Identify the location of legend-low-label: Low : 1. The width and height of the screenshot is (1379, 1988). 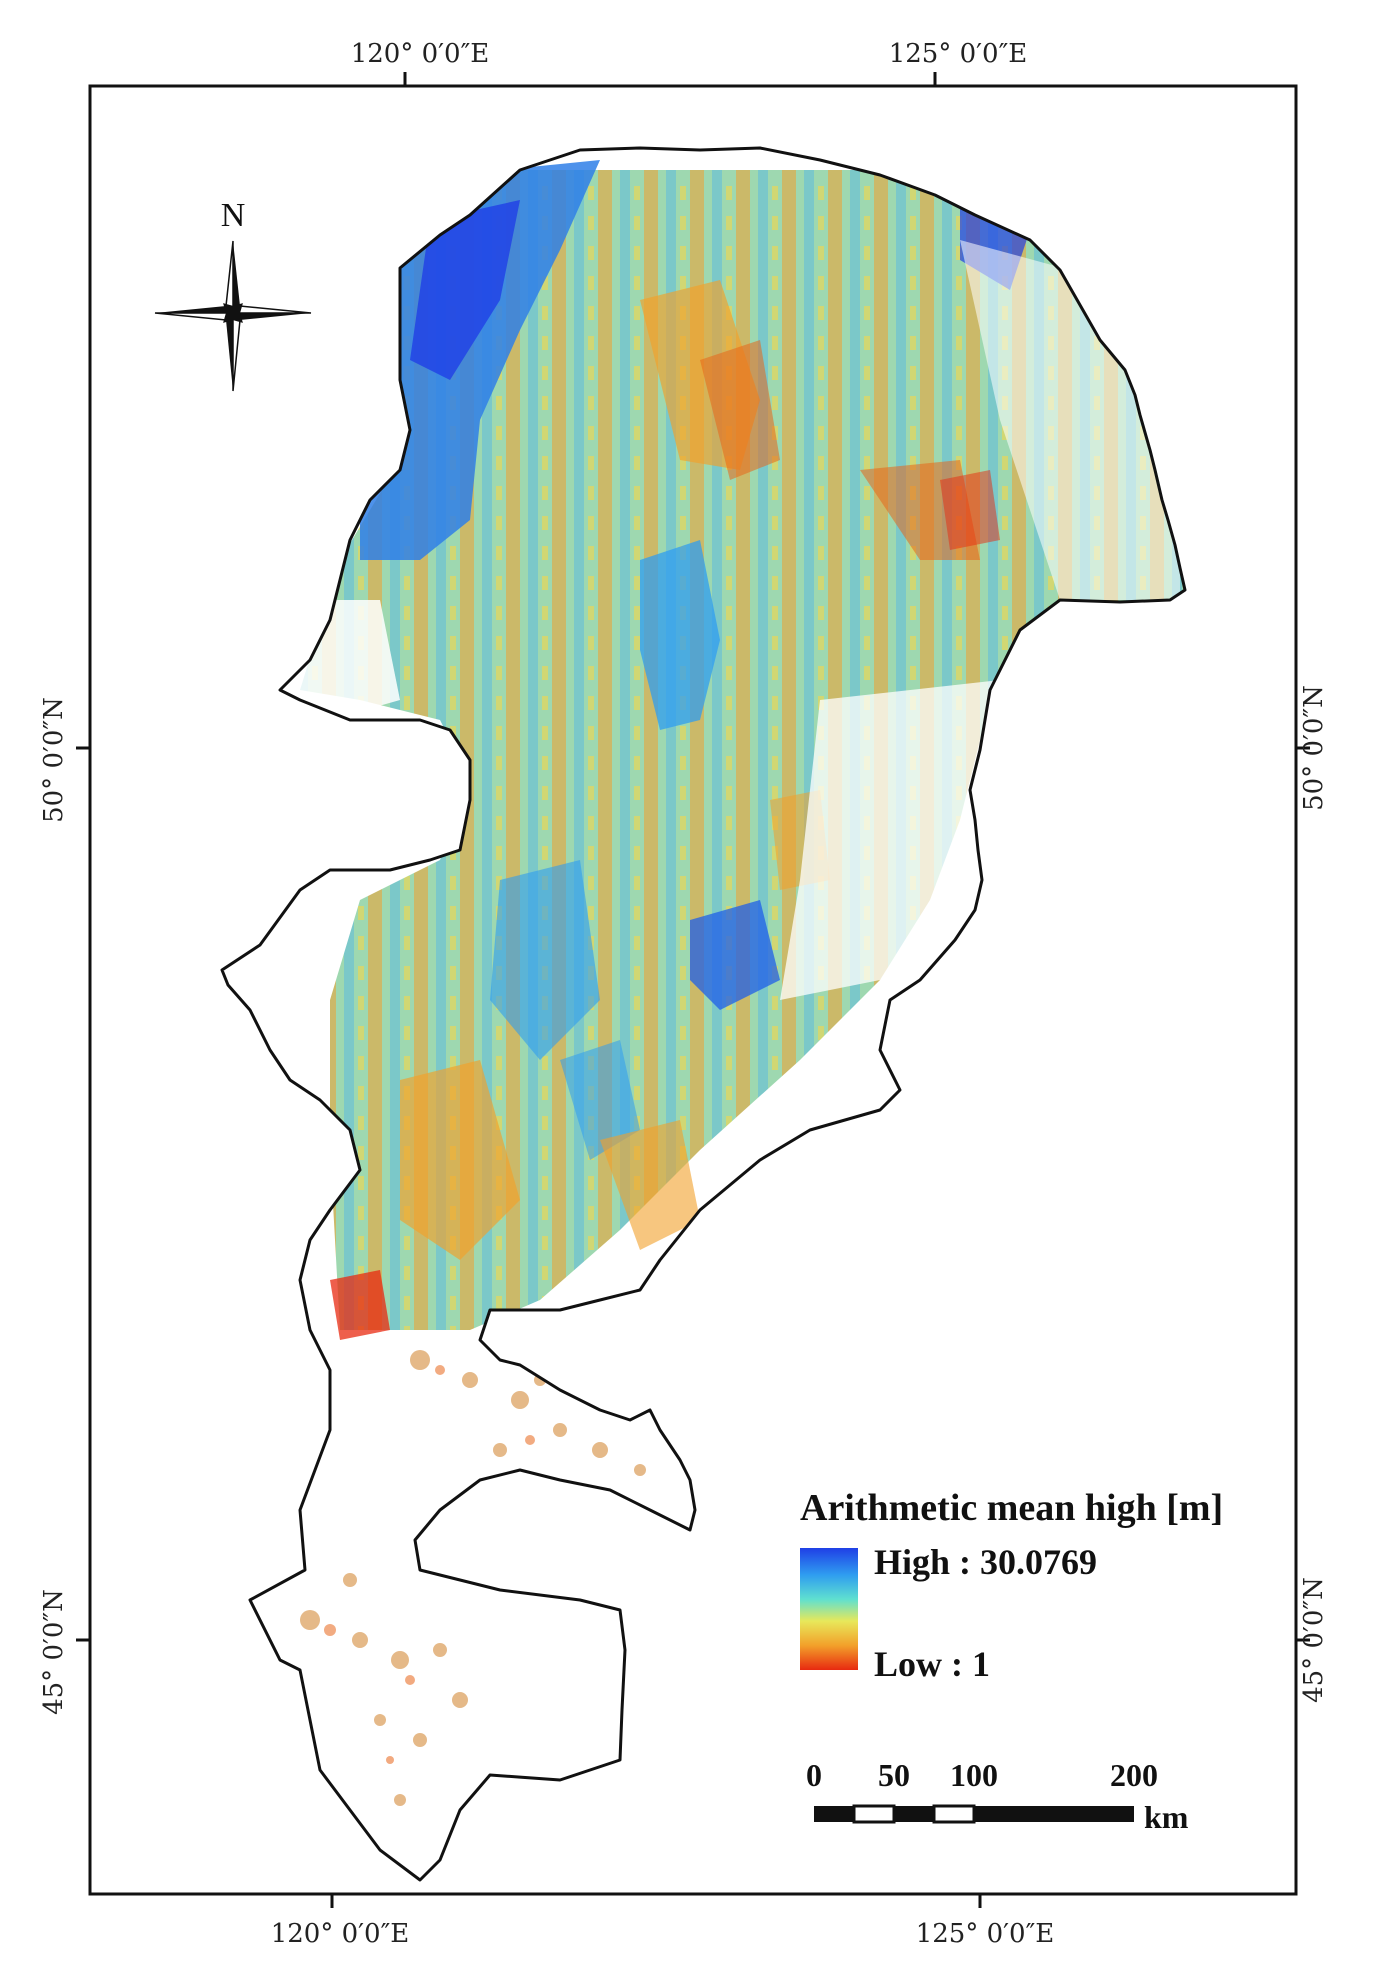
(932, 1664).